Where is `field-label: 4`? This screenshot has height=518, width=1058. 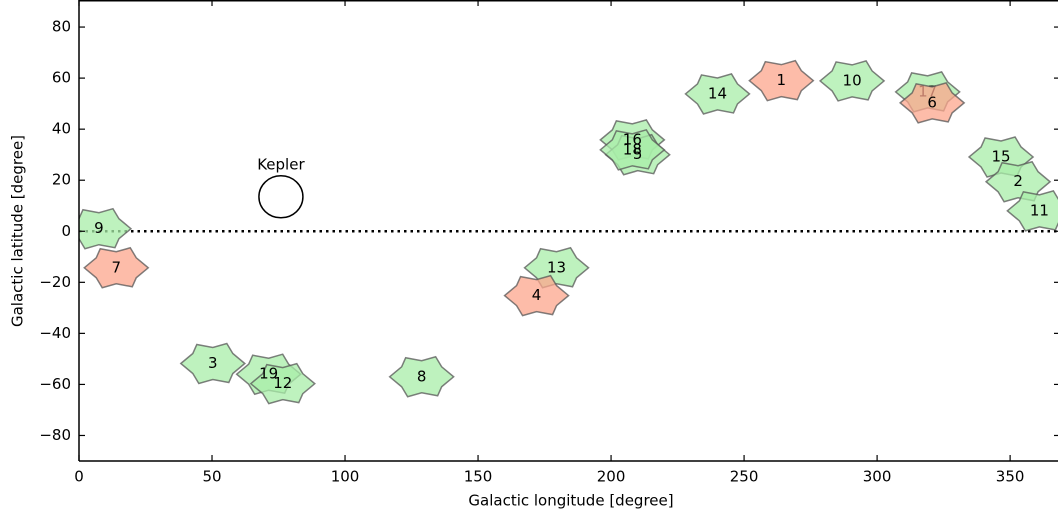
field-label: 4 is located at coordinates (537, 295).